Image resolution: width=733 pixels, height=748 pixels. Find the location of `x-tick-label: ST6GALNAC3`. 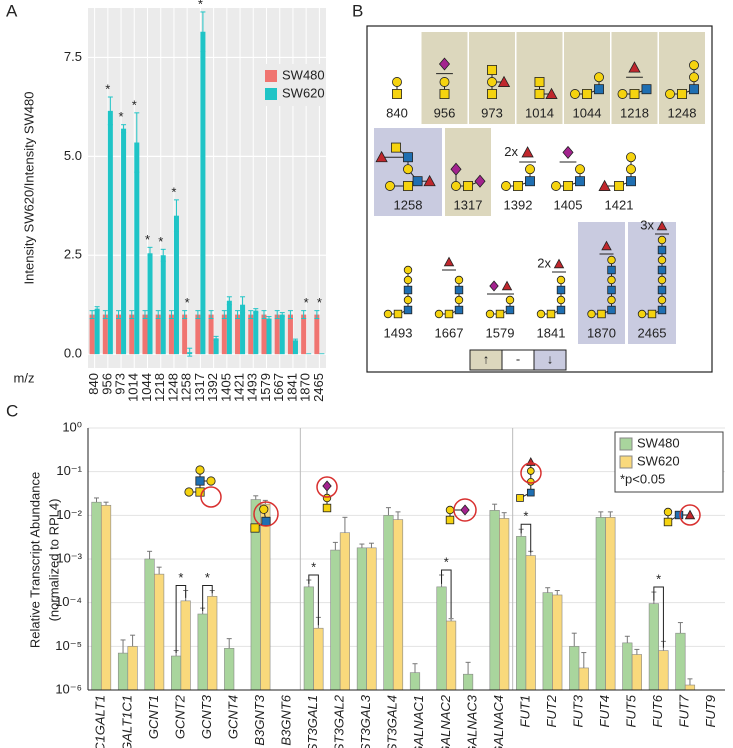

x-tick-label: ST6GALNAC3 is located at coordinates (471, 721).